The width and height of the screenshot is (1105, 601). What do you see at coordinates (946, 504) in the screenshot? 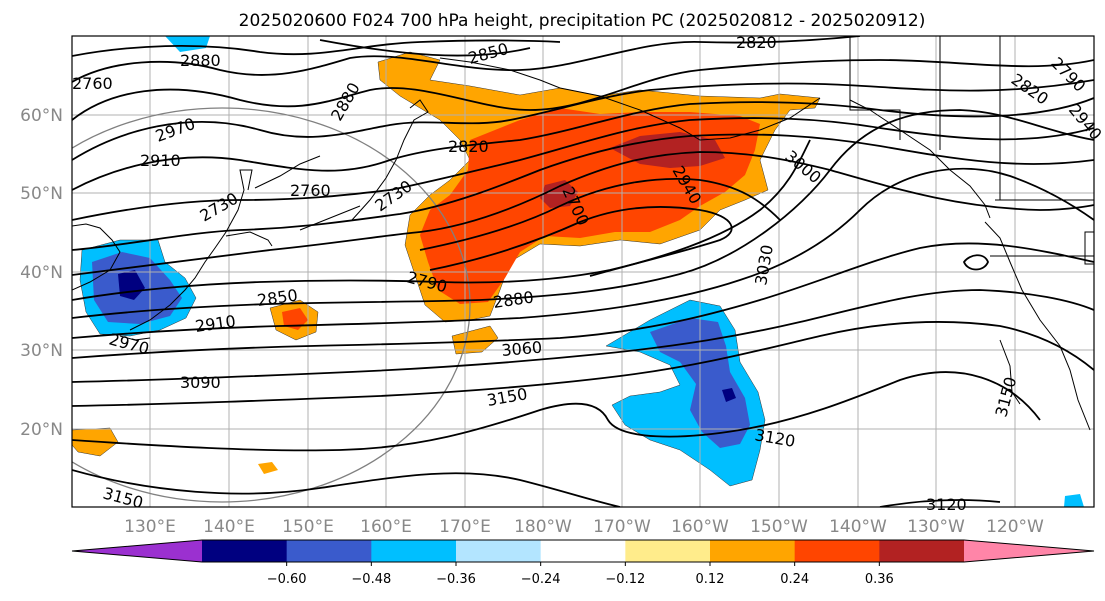
I see `contour-label: 3120` at bounding box center [946, 504].